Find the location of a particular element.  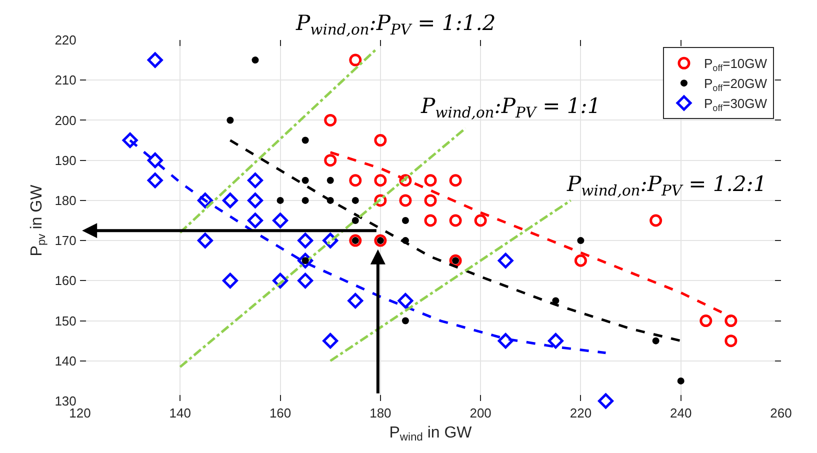

annotation: P$_{wind,on}$:P$_{PV}$ = 1:1 is located at coordinates (510, 108).